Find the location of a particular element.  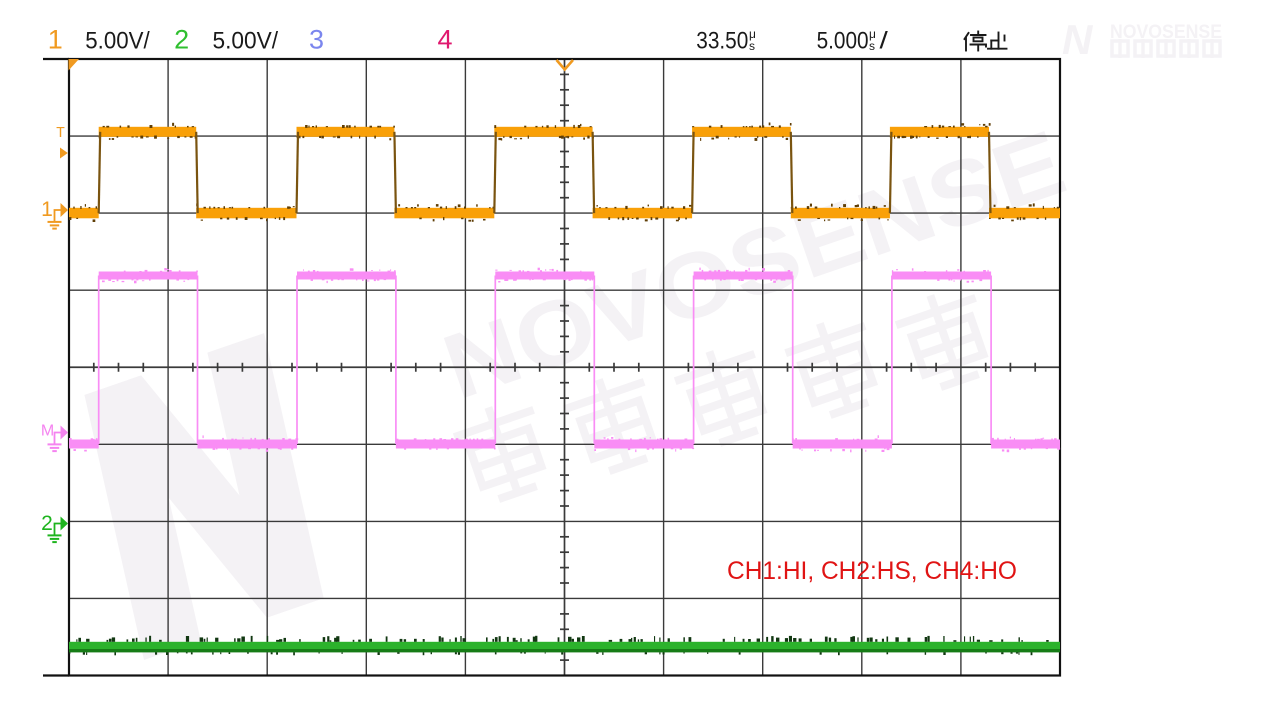

svg-text: N is located at coordinates (1078, 39).